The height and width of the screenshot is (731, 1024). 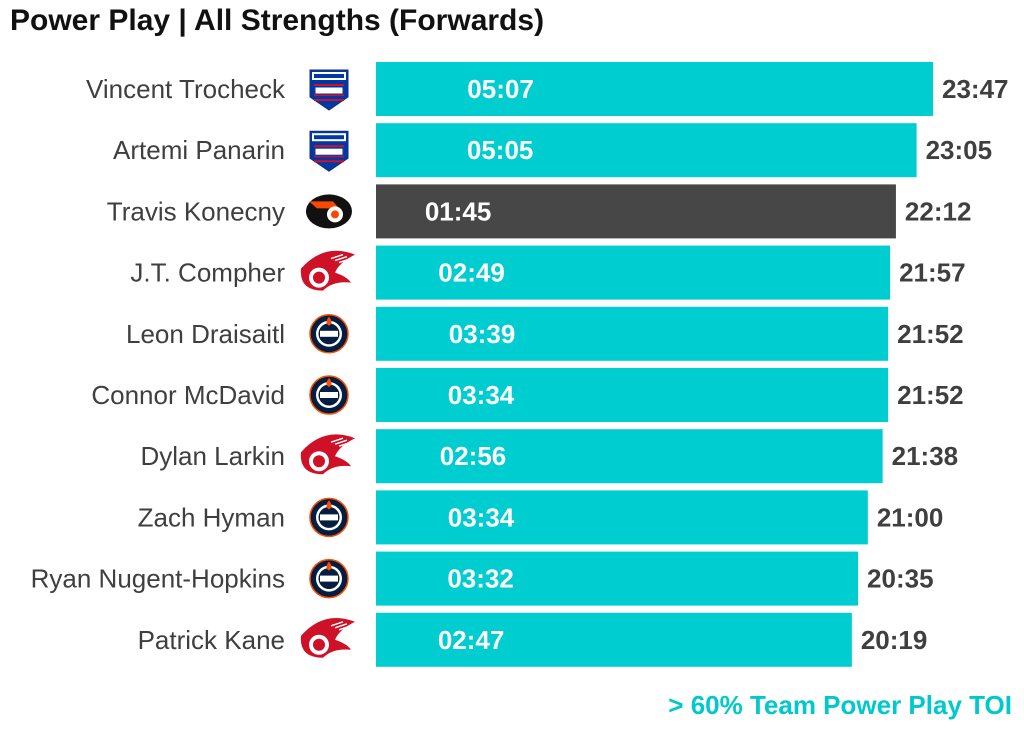 I want to click on bar-row: J.T. Compher 02:49 21:57, so click(x=548, y=272).